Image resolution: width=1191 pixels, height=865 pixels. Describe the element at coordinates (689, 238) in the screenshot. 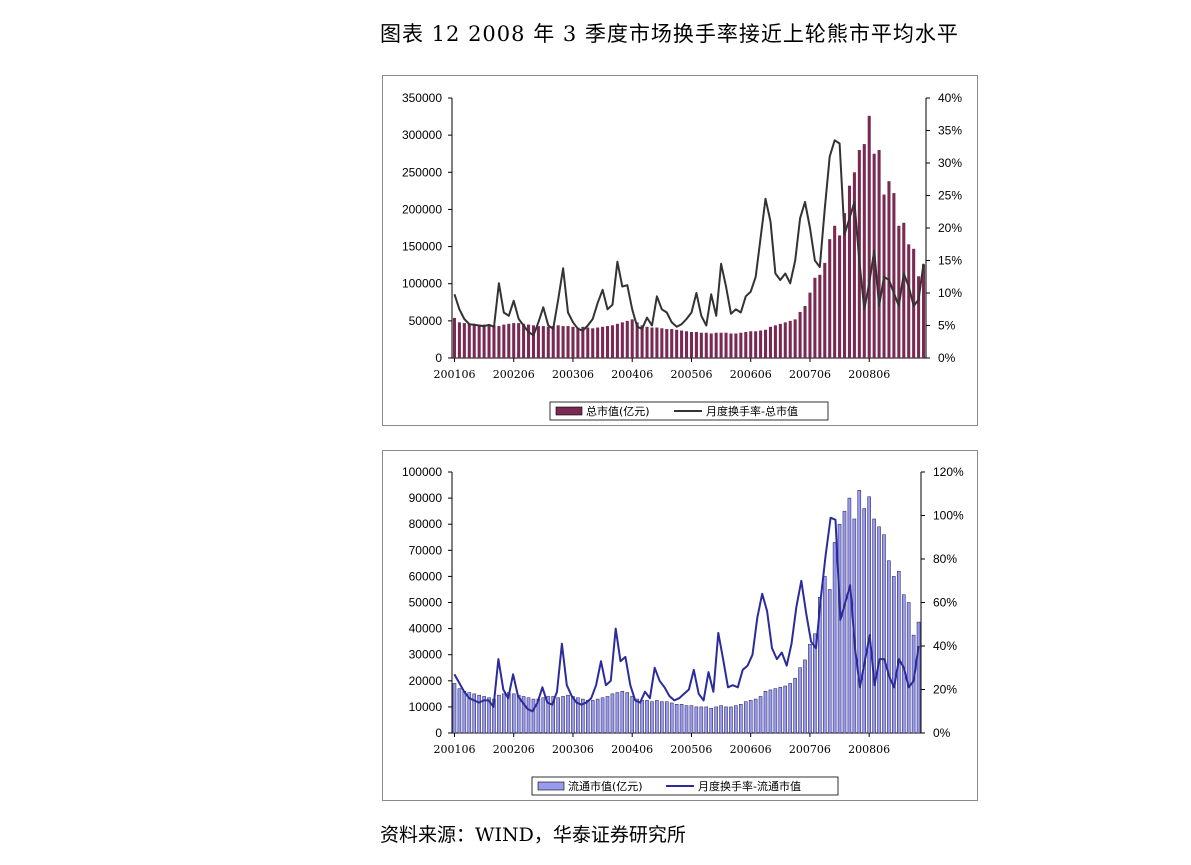

I see `turnover-line` at that location.